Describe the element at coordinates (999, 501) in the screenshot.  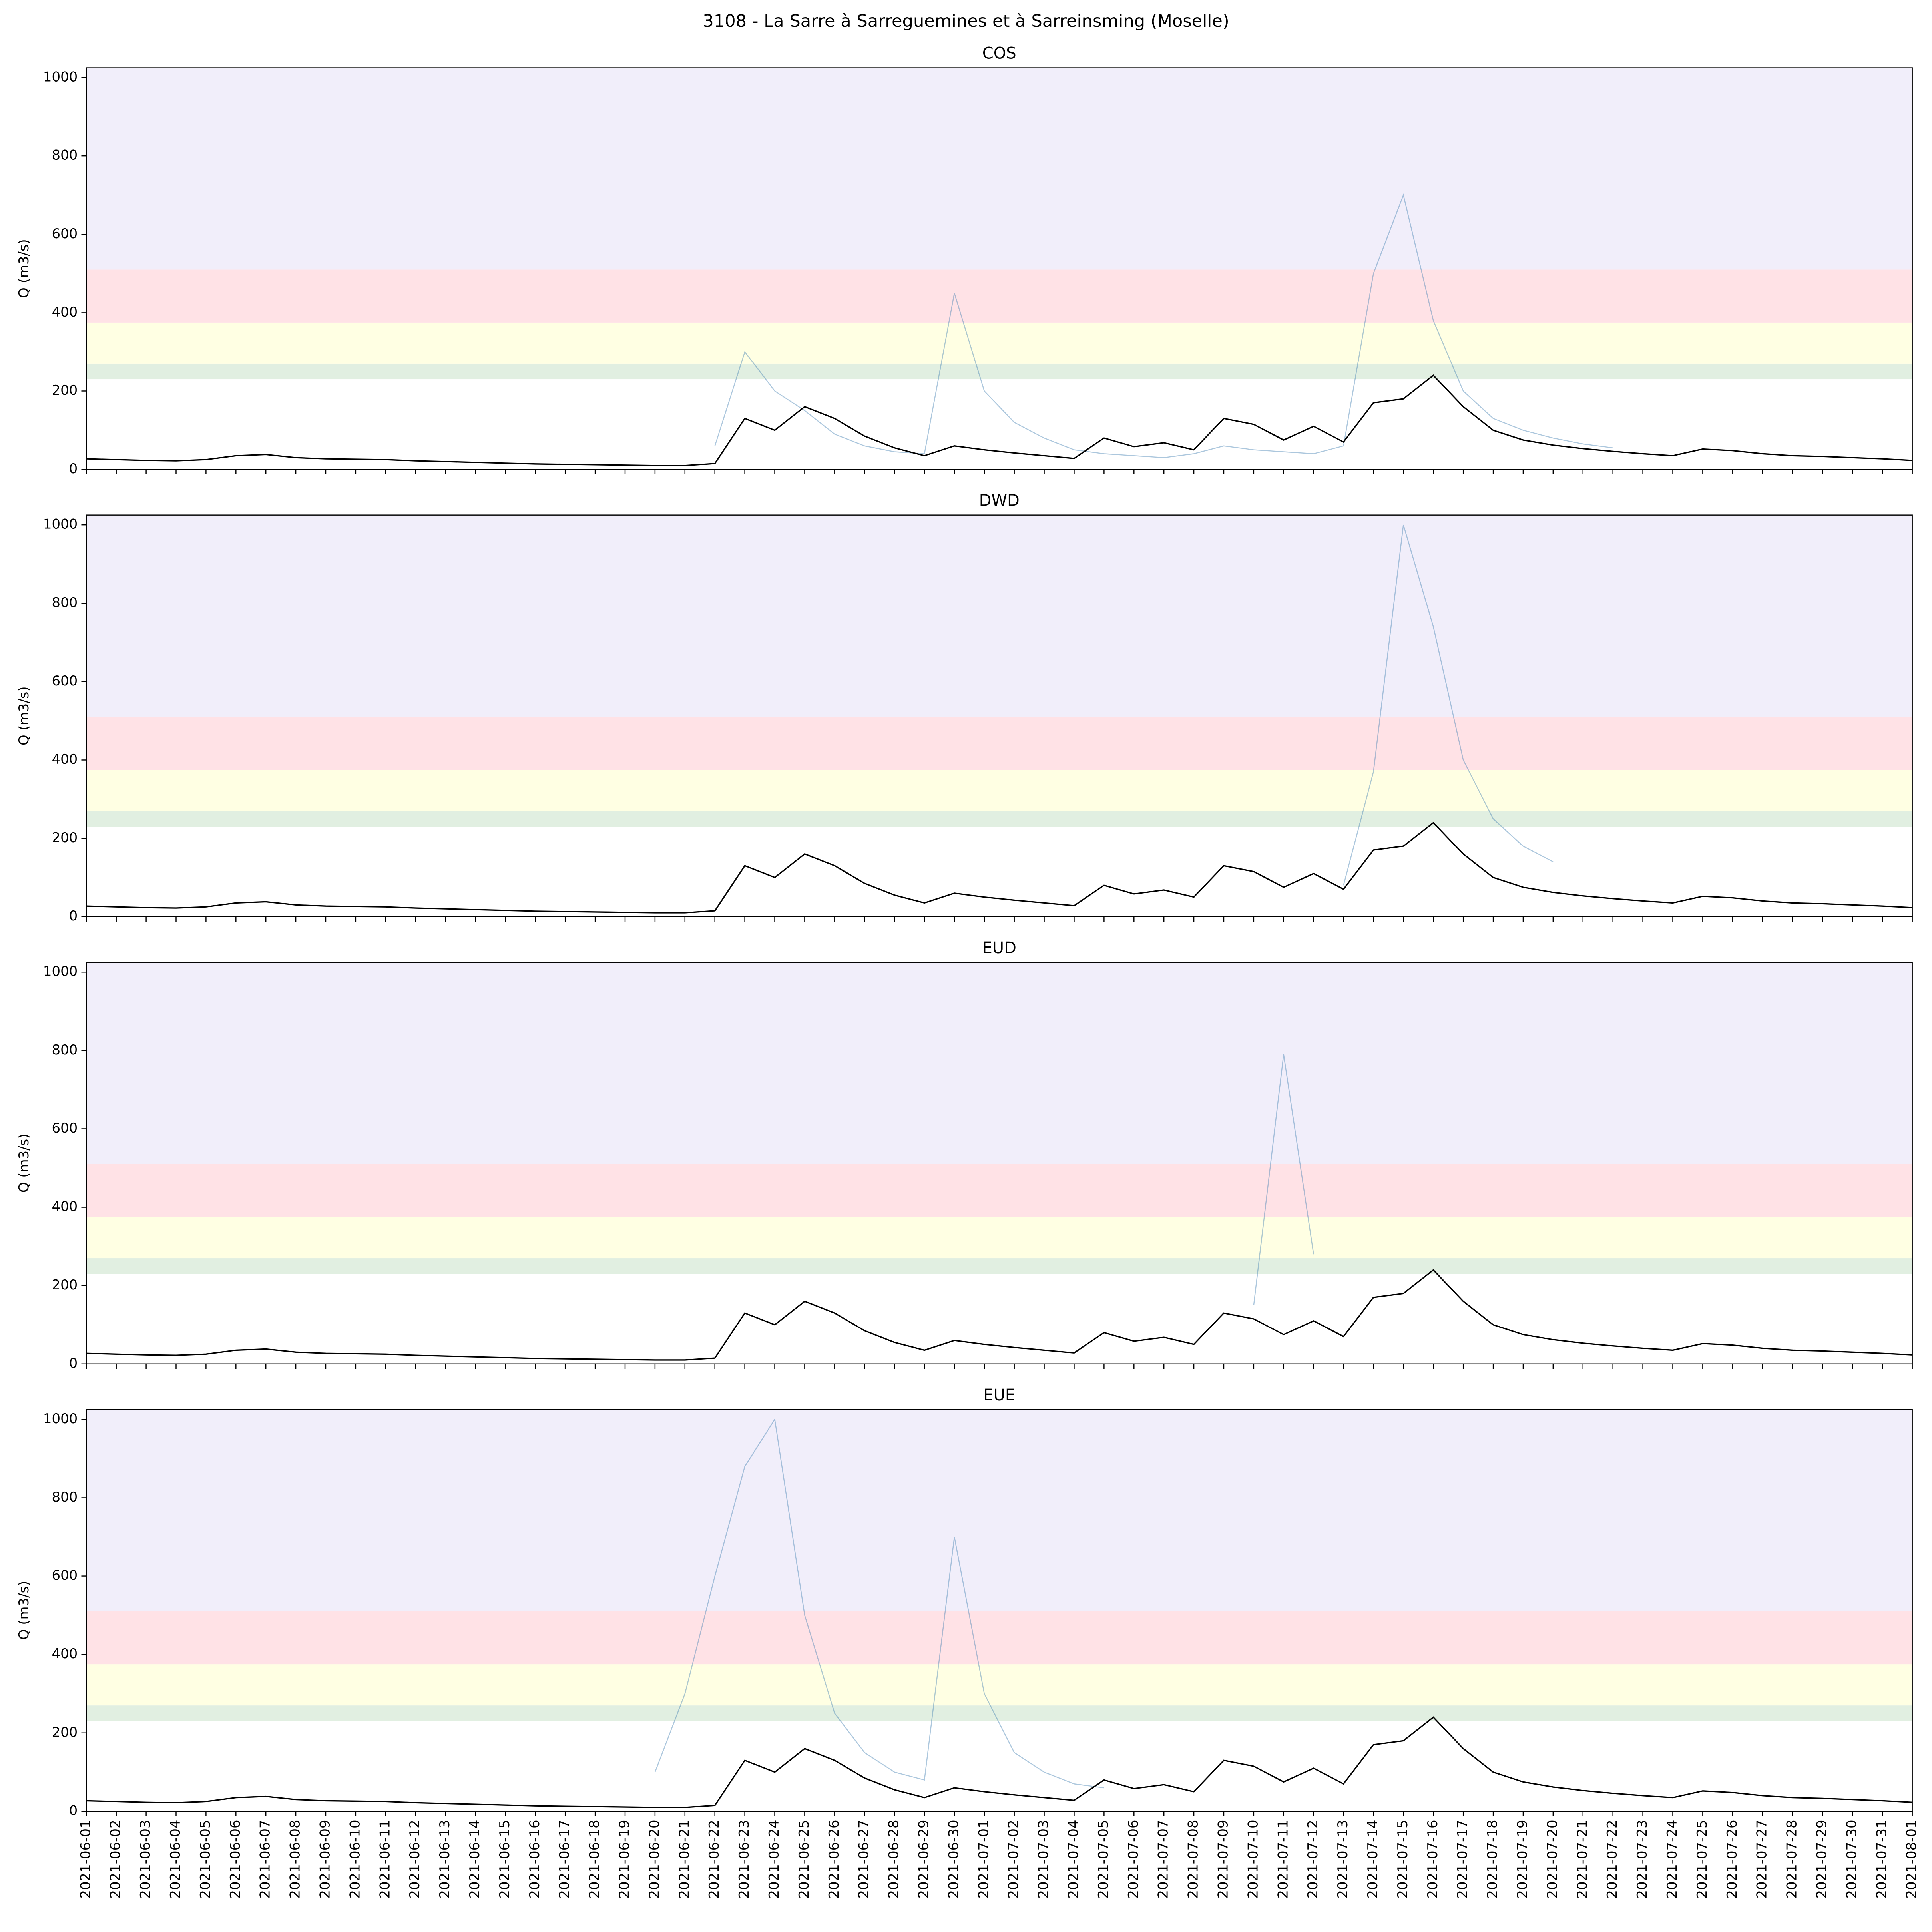
I see `subplot-title: DWD` at that location.